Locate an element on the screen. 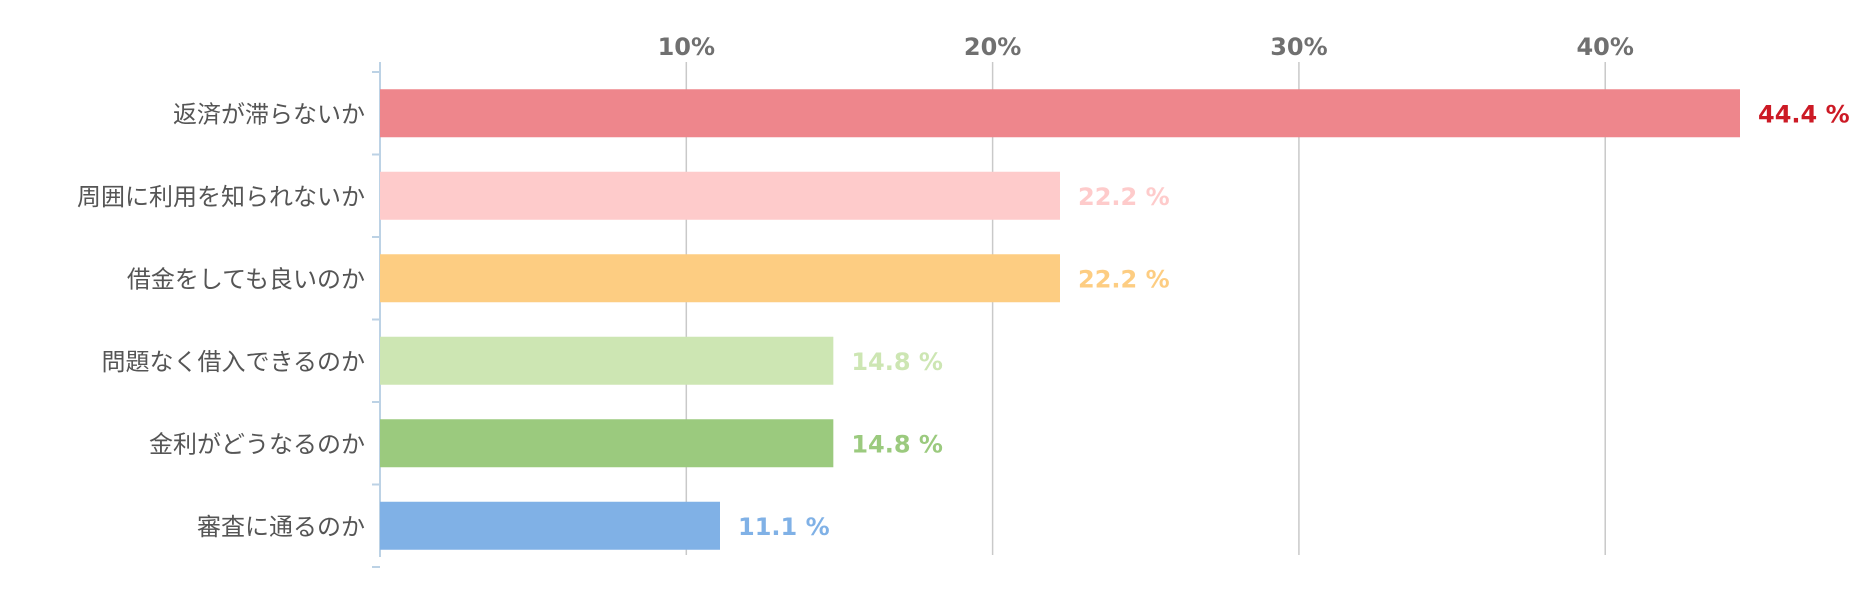  category-label: 審査に通るのか is located at coordinates (281, 527).